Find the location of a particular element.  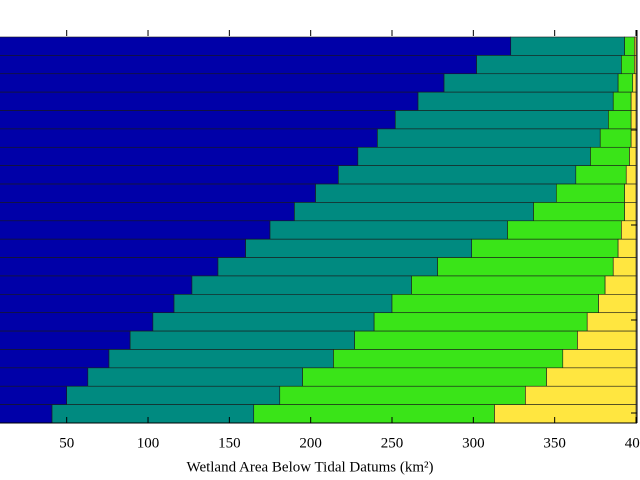

x-tick-label: 250 is located at coordinates (392, 443).